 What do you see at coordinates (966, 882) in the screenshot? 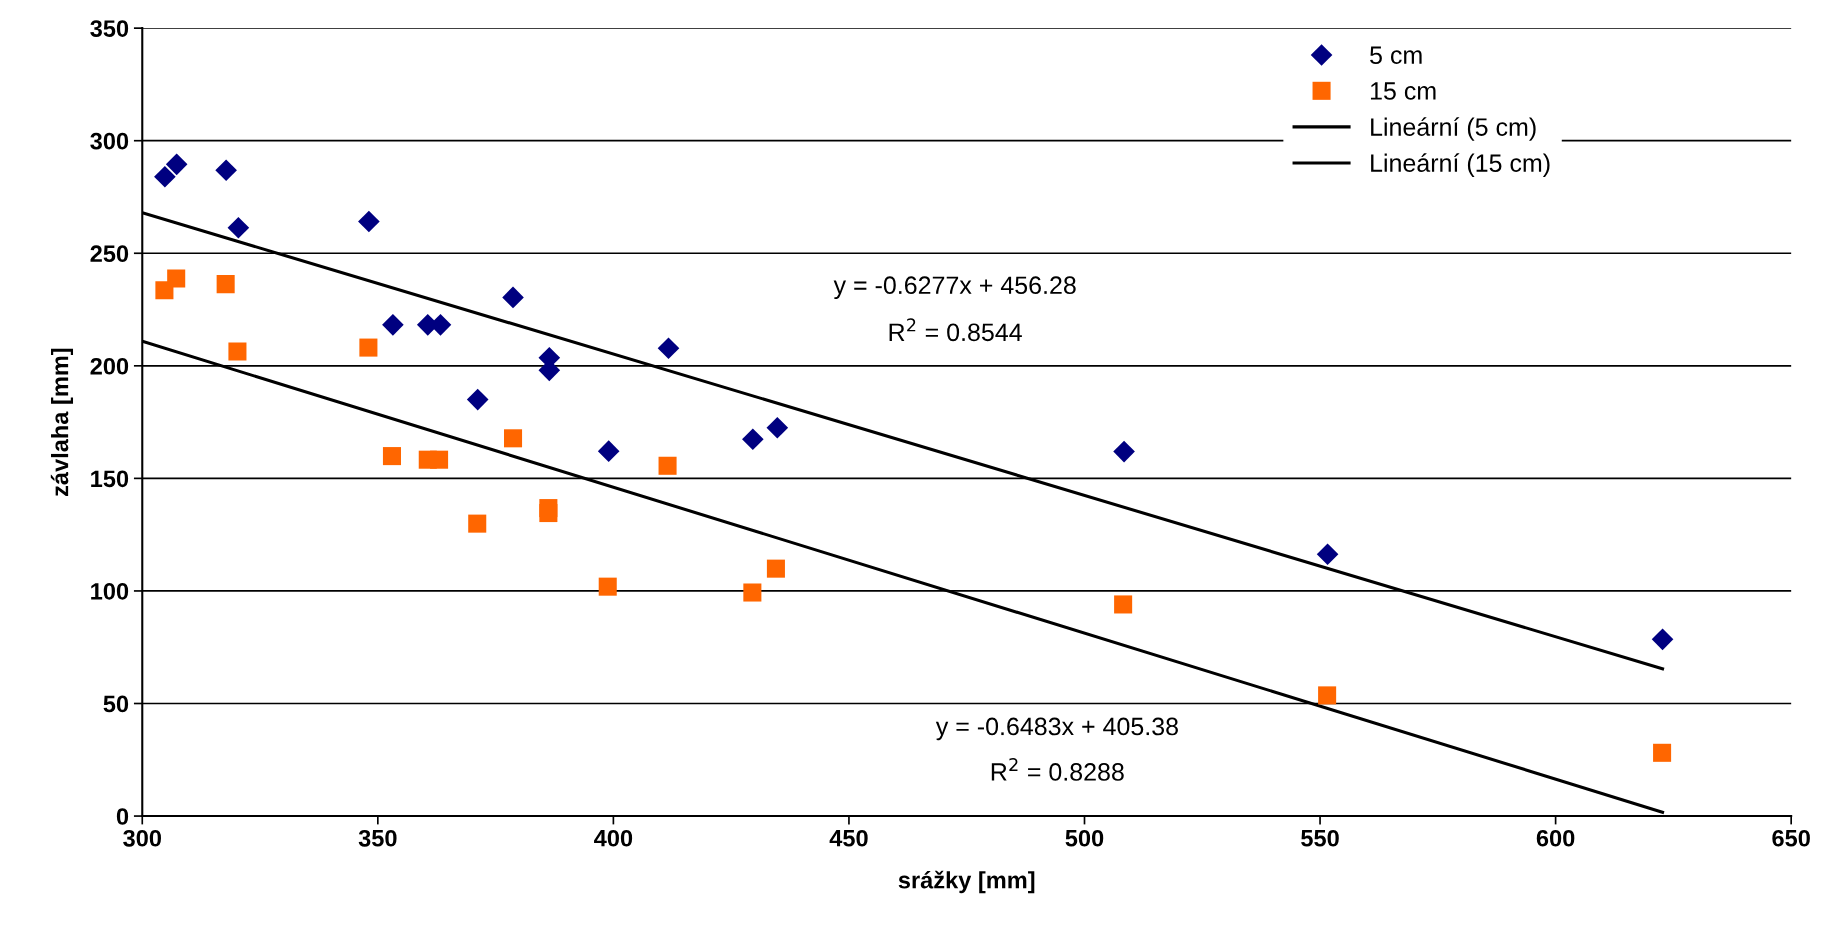
I see `x-axis-title: srážky [mm]` at bounding box center [966, 882].